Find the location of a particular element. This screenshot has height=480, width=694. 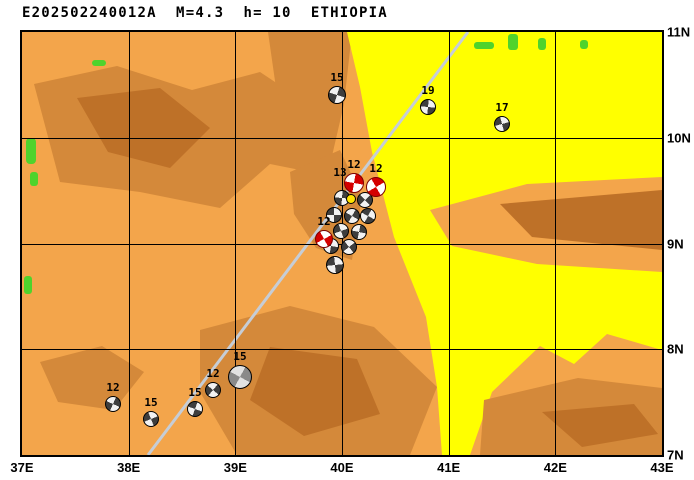

lon-label: 42E is located at coordinates (555, 467).